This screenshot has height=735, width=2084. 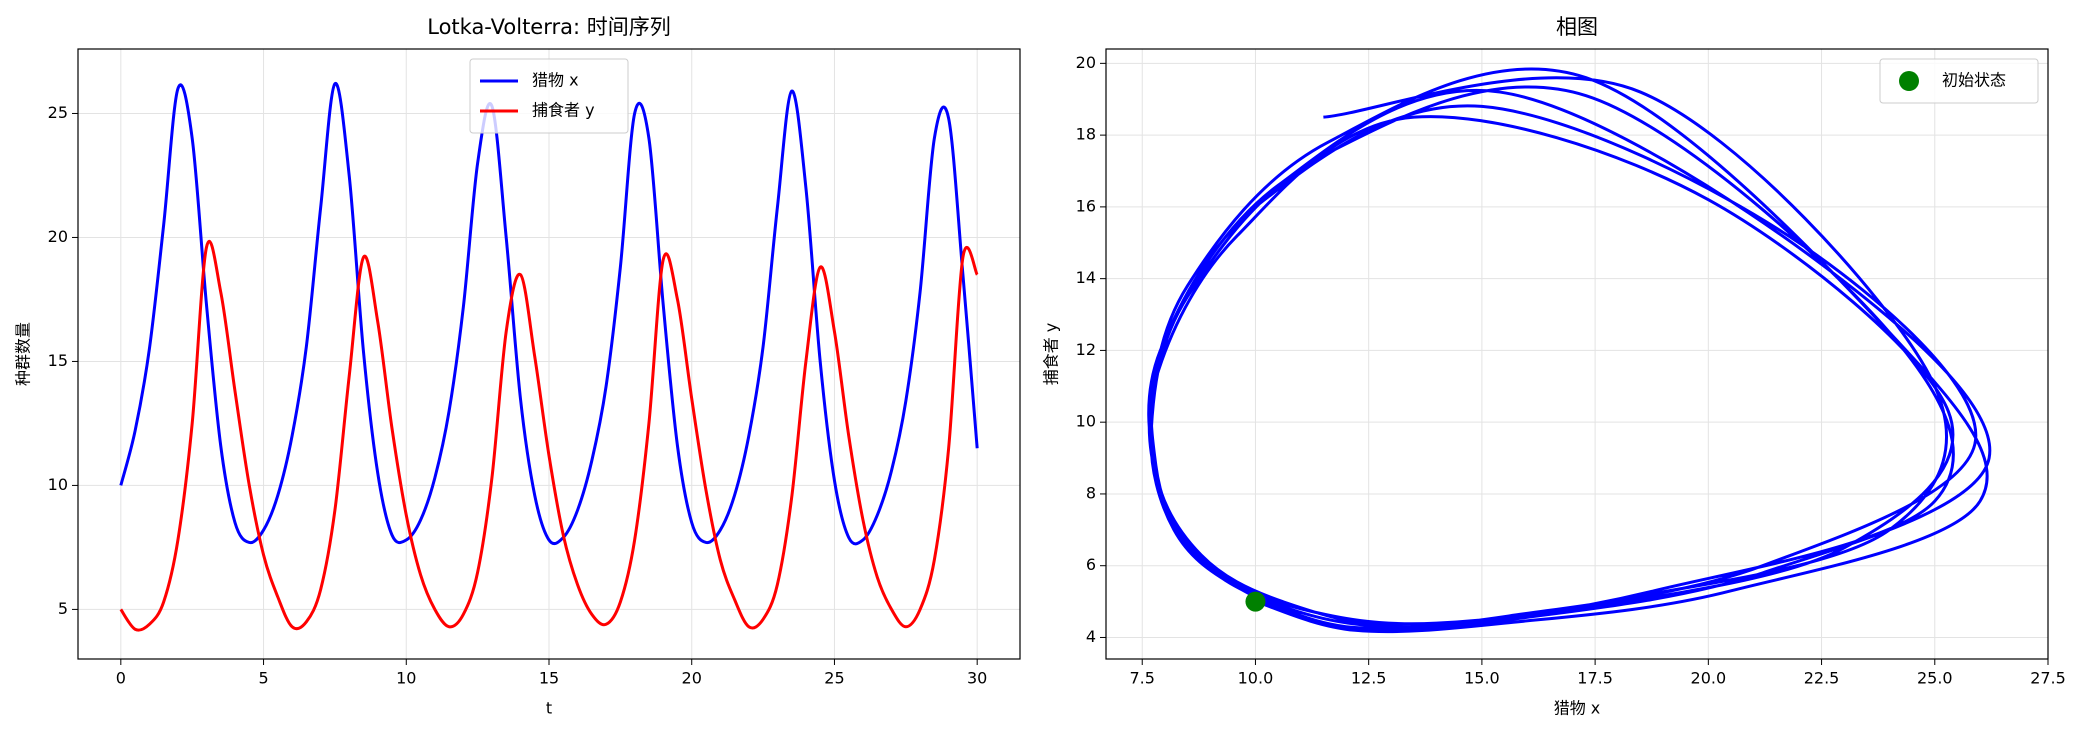 I want to click on initial-point, so click(x=1255, y=601).